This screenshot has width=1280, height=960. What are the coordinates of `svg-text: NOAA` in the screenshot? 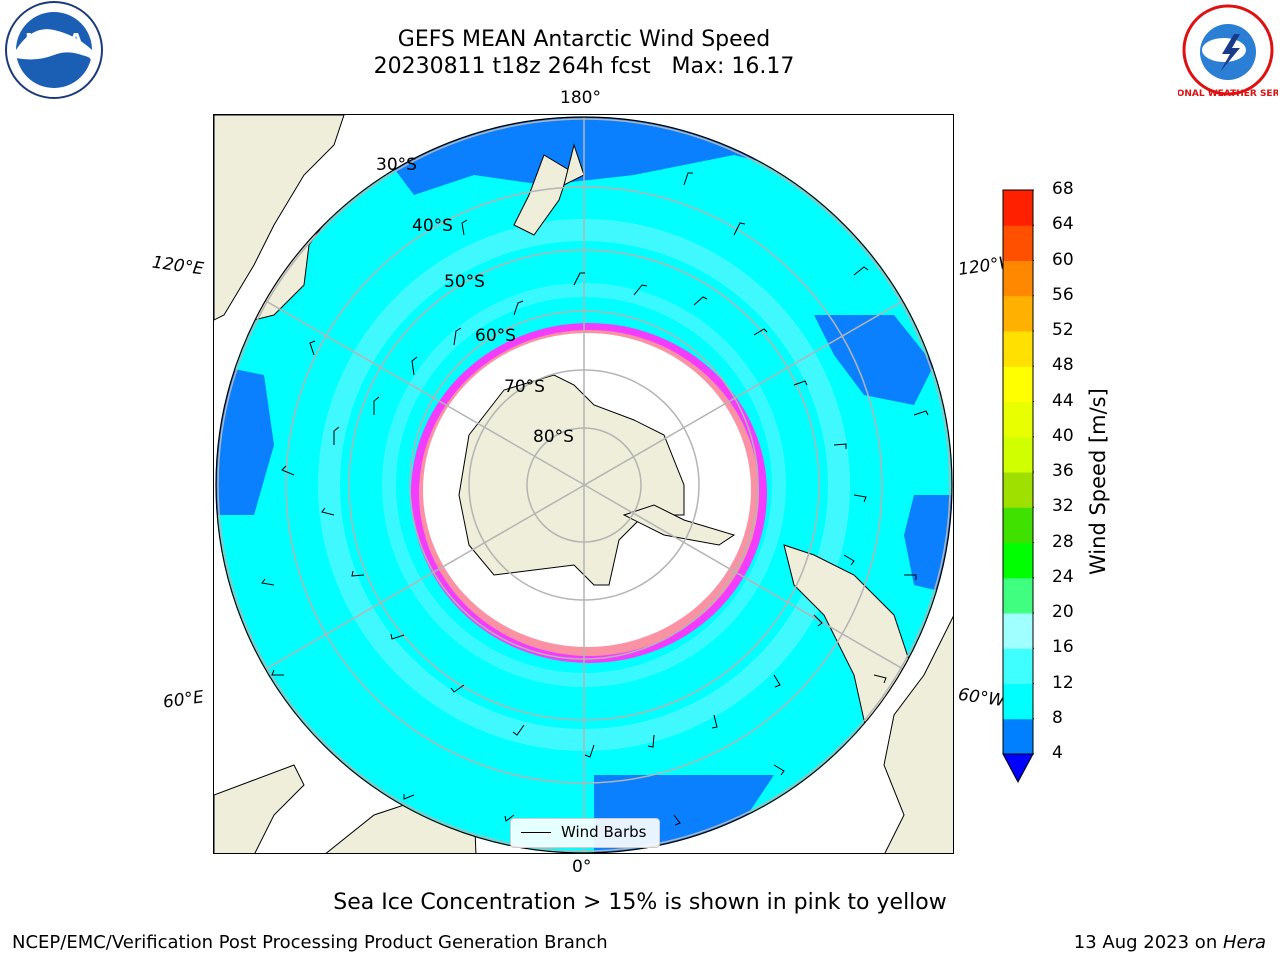 It's located at (54, 40).